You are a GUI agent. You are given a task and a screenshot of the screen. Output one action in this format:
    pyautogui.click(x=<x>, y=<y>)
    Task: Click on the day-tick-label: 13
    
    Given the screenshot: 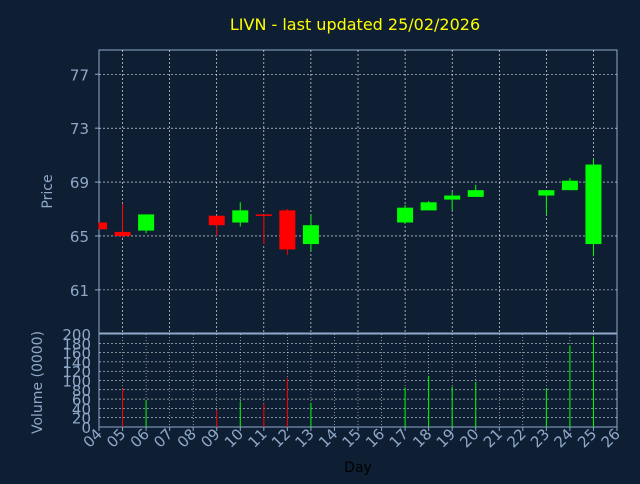 What is the action you would take?
    pyautogui.click(x=305, y=438)
    